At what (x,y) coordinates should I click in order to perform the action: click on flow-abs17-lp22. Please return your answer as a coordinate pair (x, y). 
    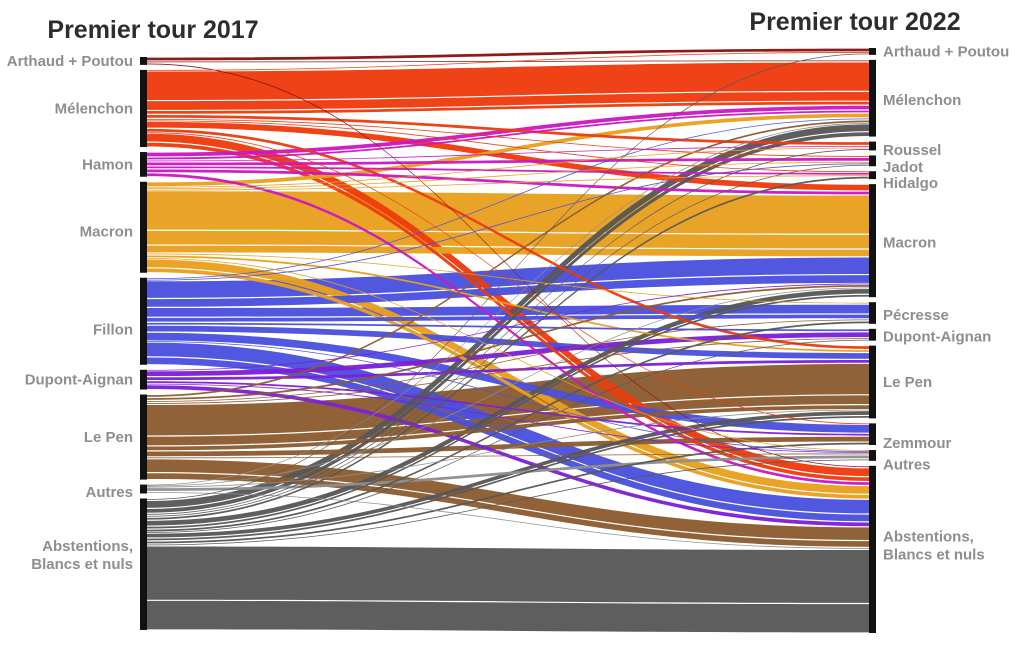
    Looking at the image, I should click on (508, 478).